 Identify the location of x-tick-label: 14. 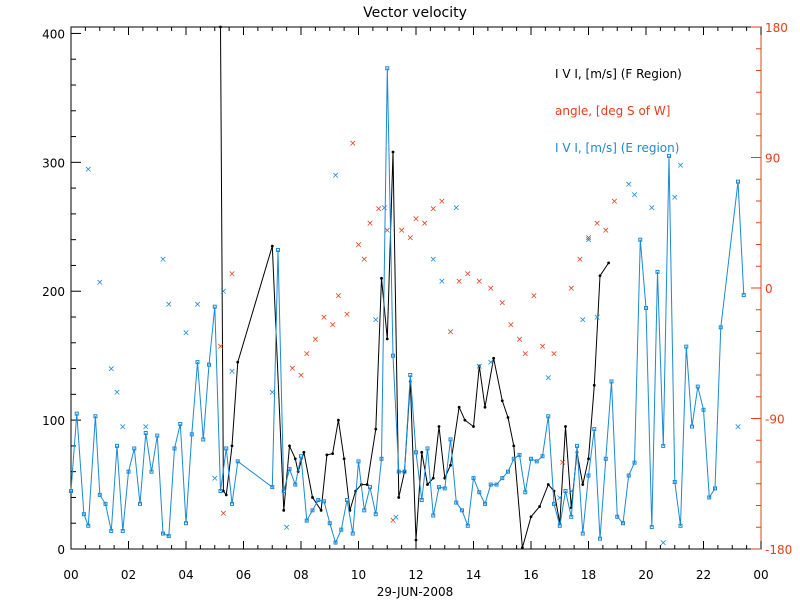
(473, 575).